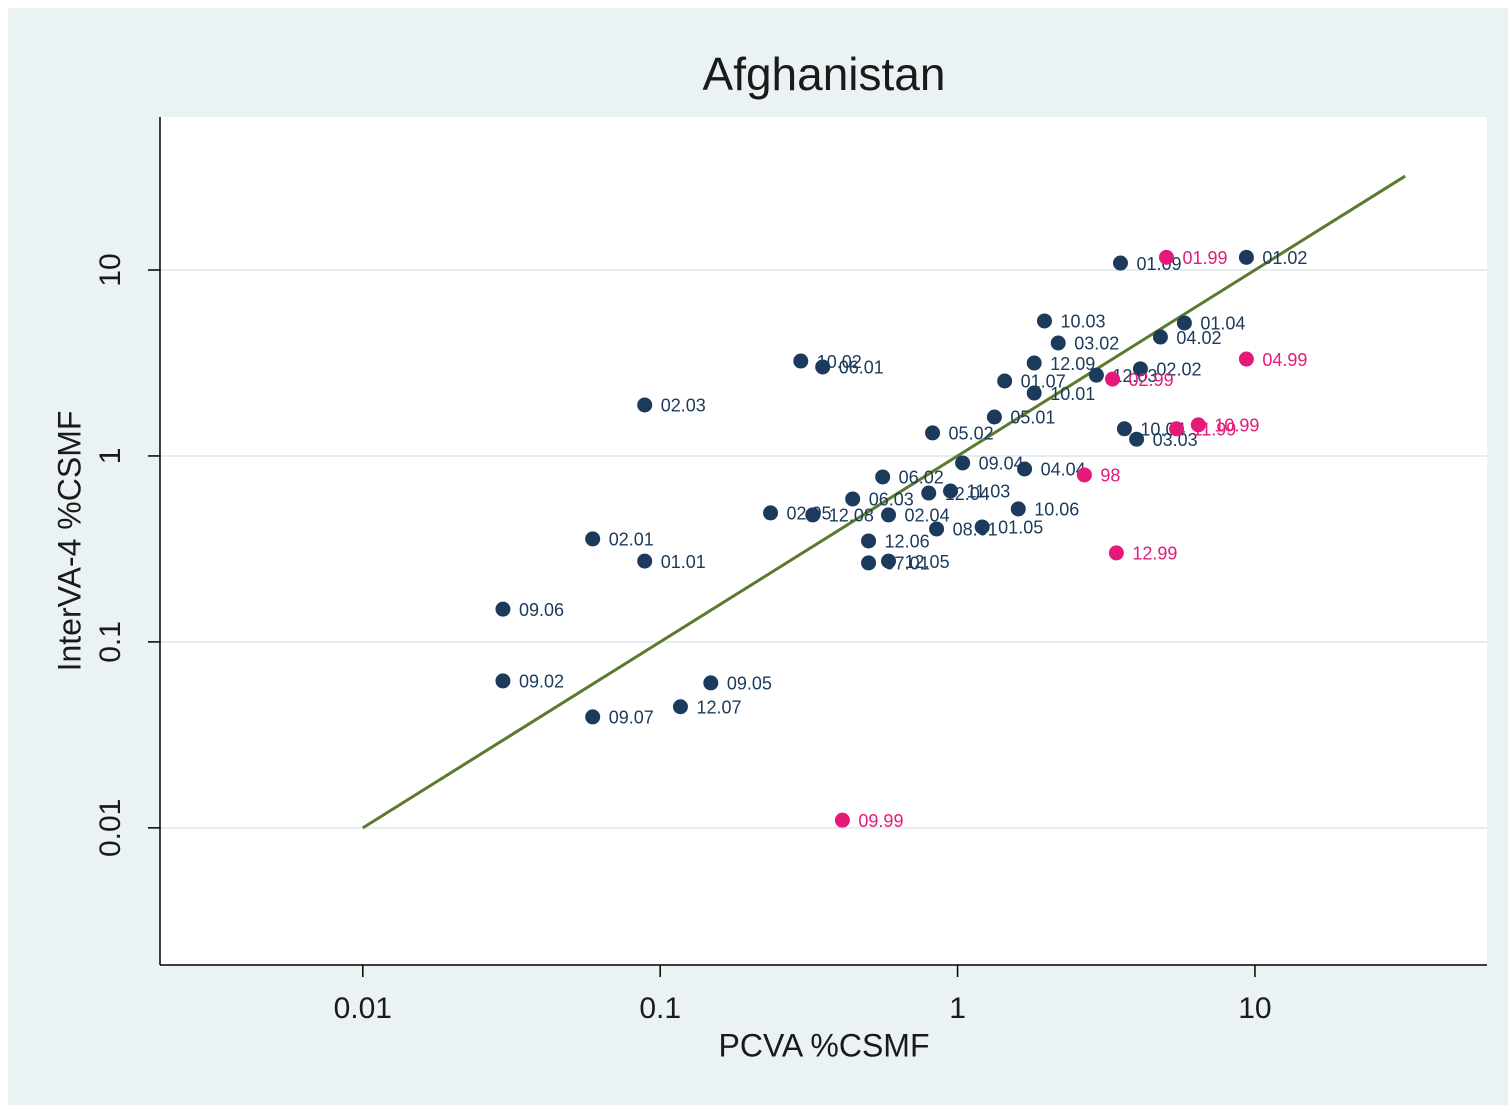 This screenshot has width=1510, height=1112. Describe the element at coordinates (1284, 360) in the screenshot. I see `point-label: 04.99` at that location.